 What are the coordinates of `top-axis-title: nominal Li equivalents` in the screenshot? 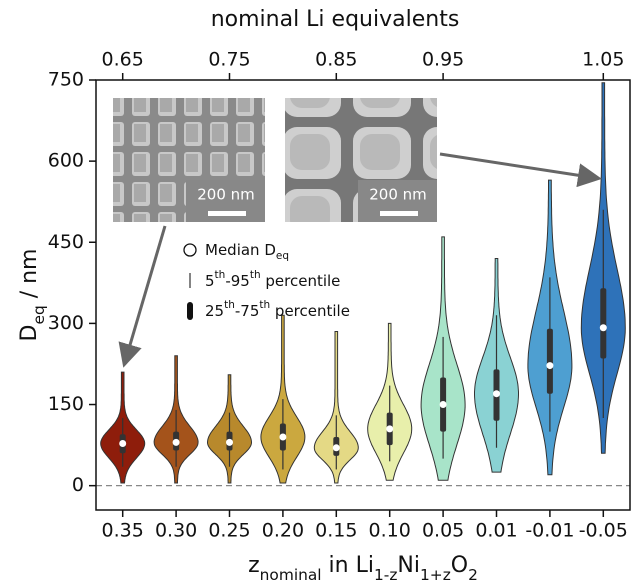 It's located at (335, 19).